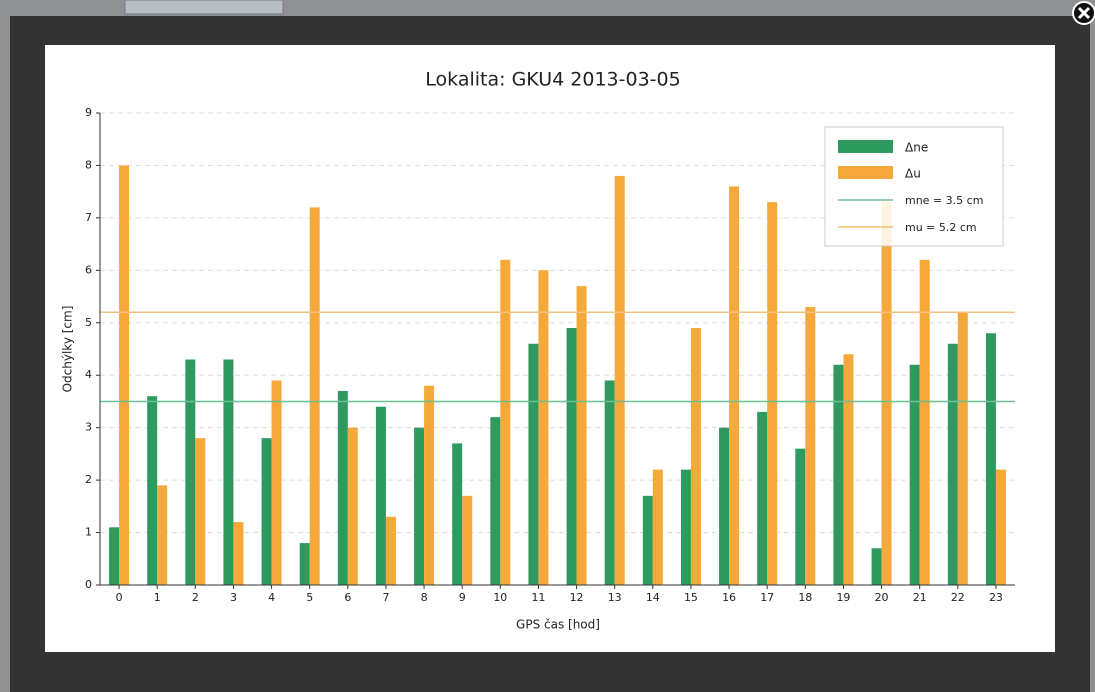  I want to click on x-tick-label: 20, so click(882, 597).